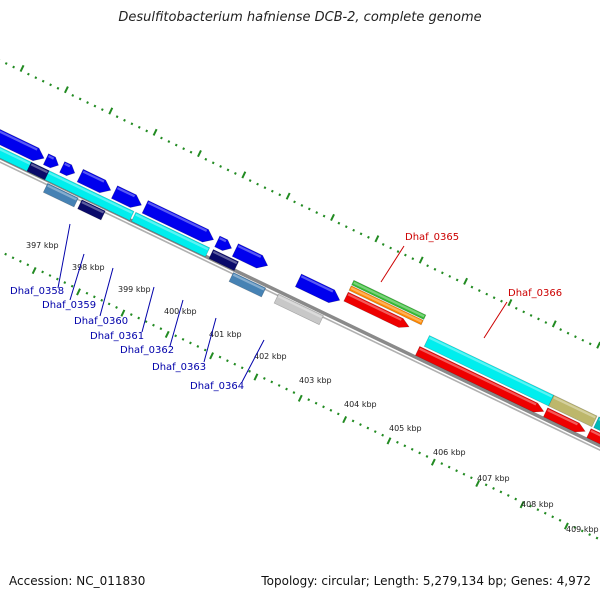 The image size is (600, 600). What do you see at coordinates (179, 367) in the screenshot?
I see `gene-label: Dhaf_0363` at bounding box center [179, 367].